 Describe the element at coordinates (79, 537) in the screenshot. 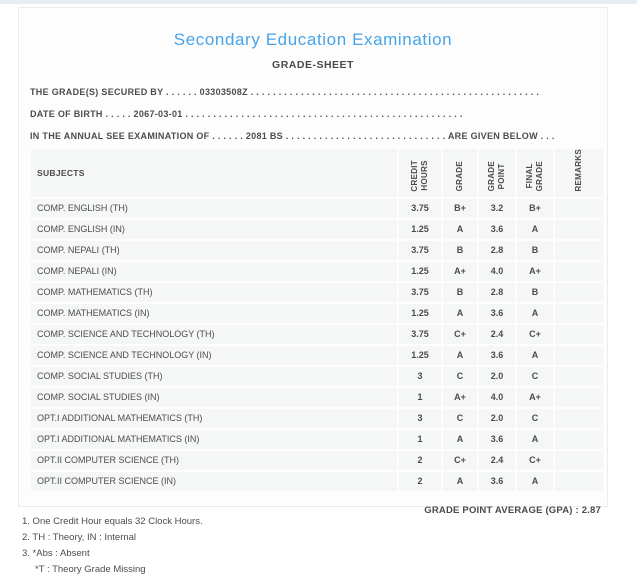

I see `footnote-th-in: 2. TH : Theory, IN : Internal` at that location.